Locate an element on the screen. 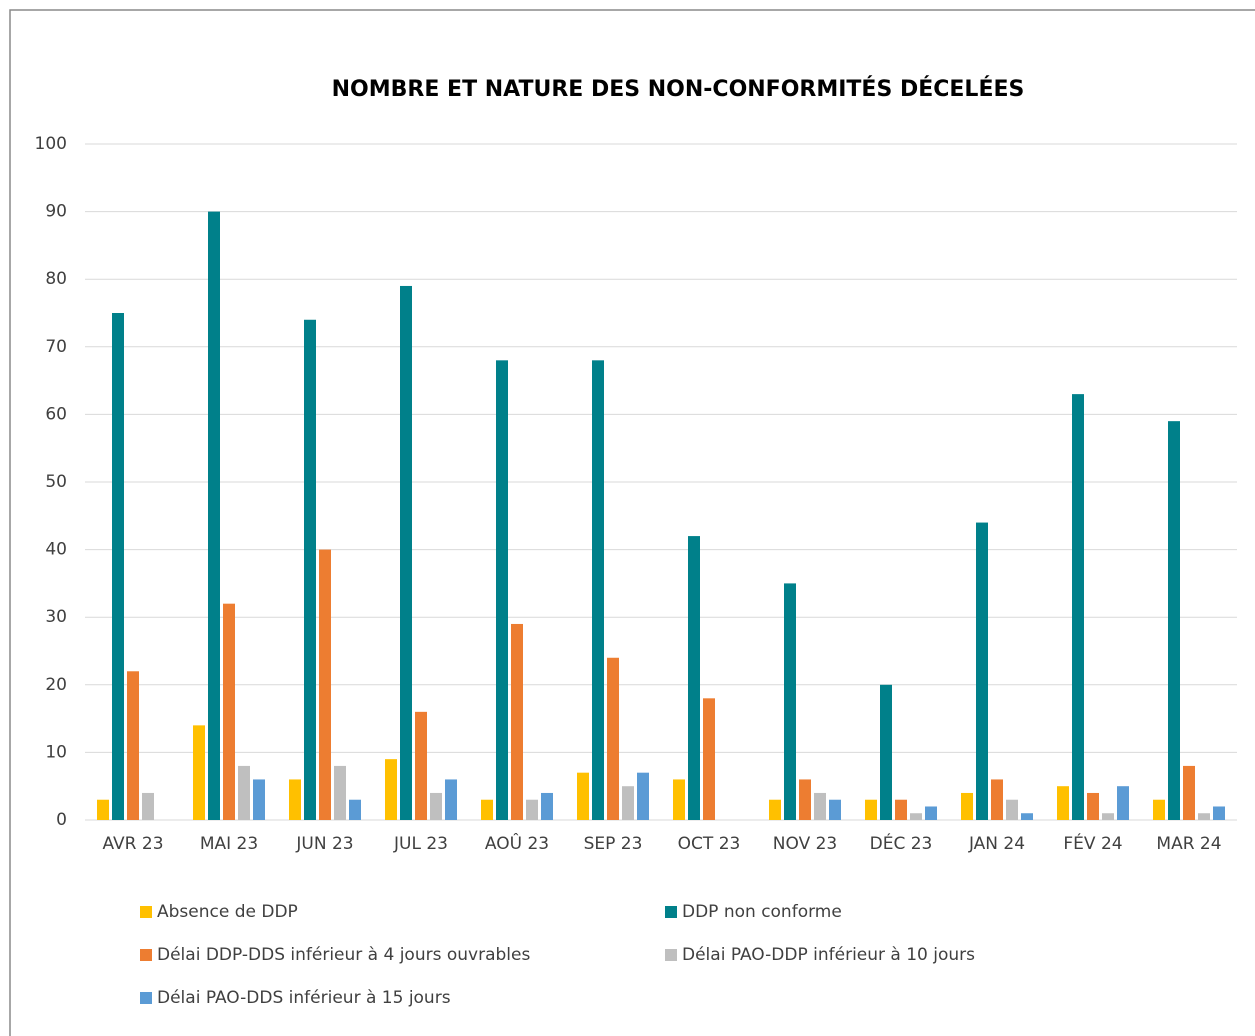 Image resolution: width=1255 pixels, height=1036 pixels. x-tick-label: JUN 23 is located at coordinates (324, 844).